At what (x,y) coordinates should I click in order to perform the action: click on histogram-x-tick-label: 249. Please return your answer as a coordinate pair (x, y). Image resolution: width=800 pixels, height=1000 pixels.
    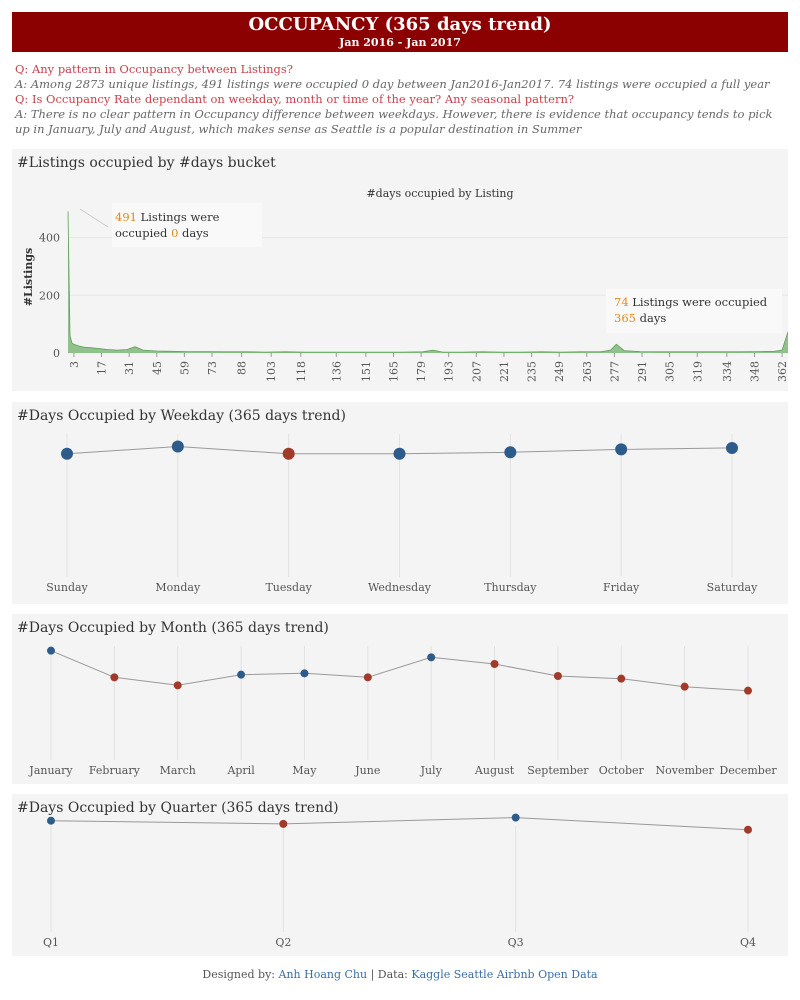
    Looking at the image, I should click on (559, 371).